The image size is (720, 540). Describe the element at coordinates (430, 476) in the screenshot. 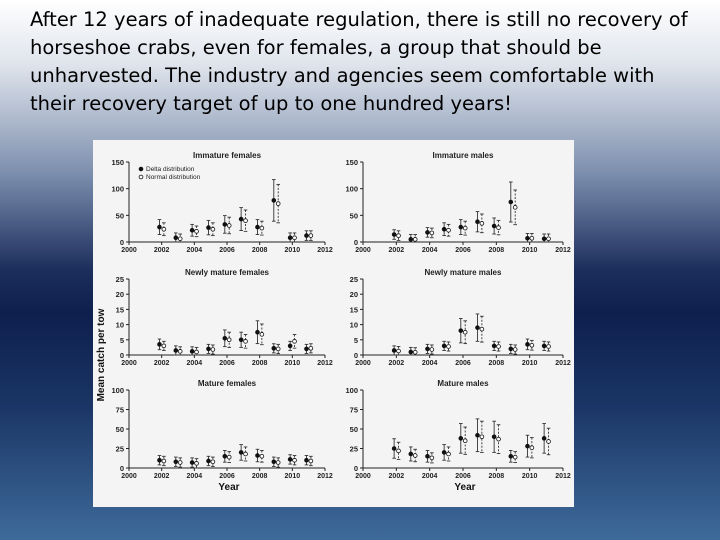

I see `panel-6-x-tick-label: 2004` at that location.